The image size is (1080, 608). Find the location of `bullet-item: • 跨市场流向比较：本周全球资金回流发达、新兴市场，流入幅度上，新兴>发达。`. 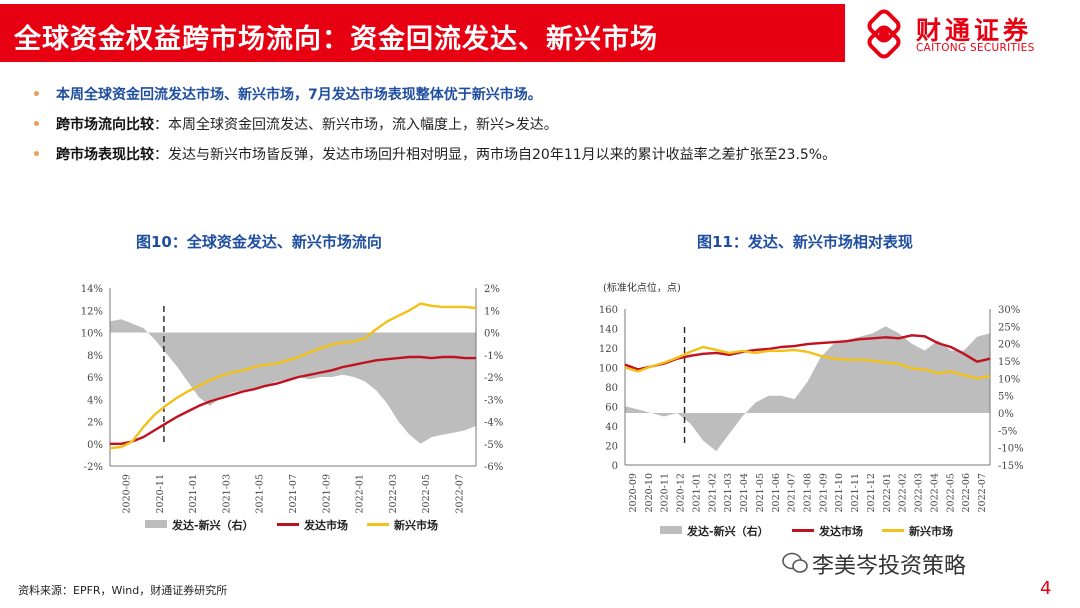

bullet-item: • 跨市场流向比较：本周全球资金回流发达、新兴市场，流入幅度上，新兴>发达。 is located at coordinates (545, 125).